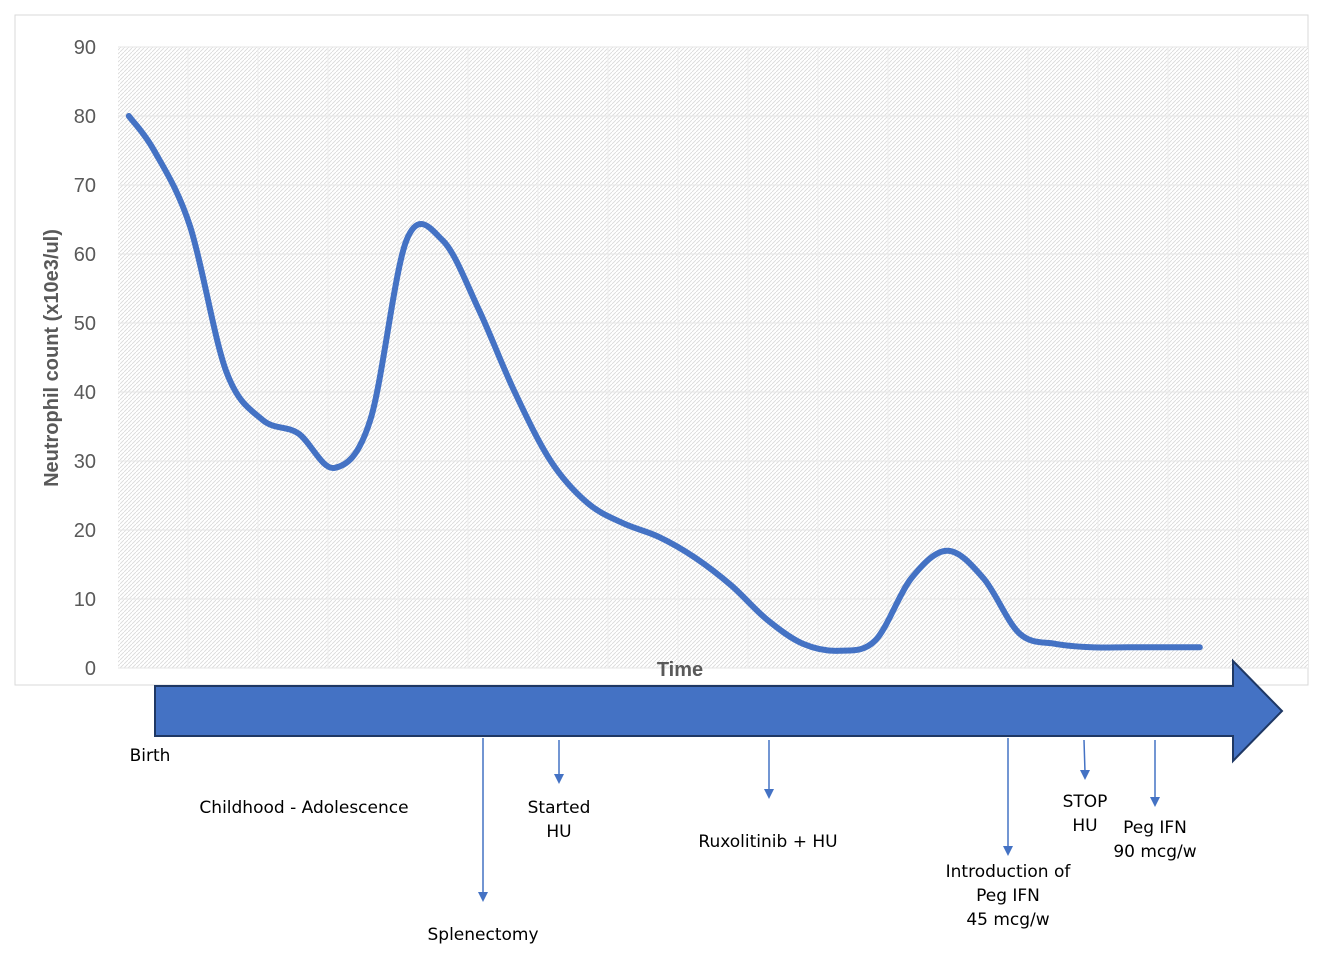 The height and width of the screenshot is (962, 1322). I want to click on peg-ifn-90-label-line: Peg IFN, so click(1155, 828).